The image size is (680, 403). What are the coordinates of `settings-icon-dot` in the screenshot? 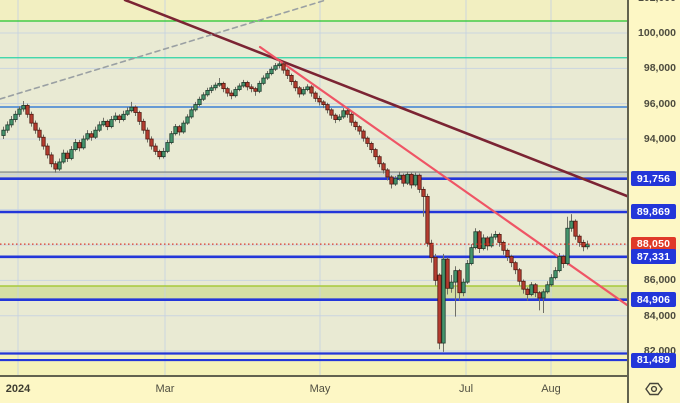 It's located at (653, 389).